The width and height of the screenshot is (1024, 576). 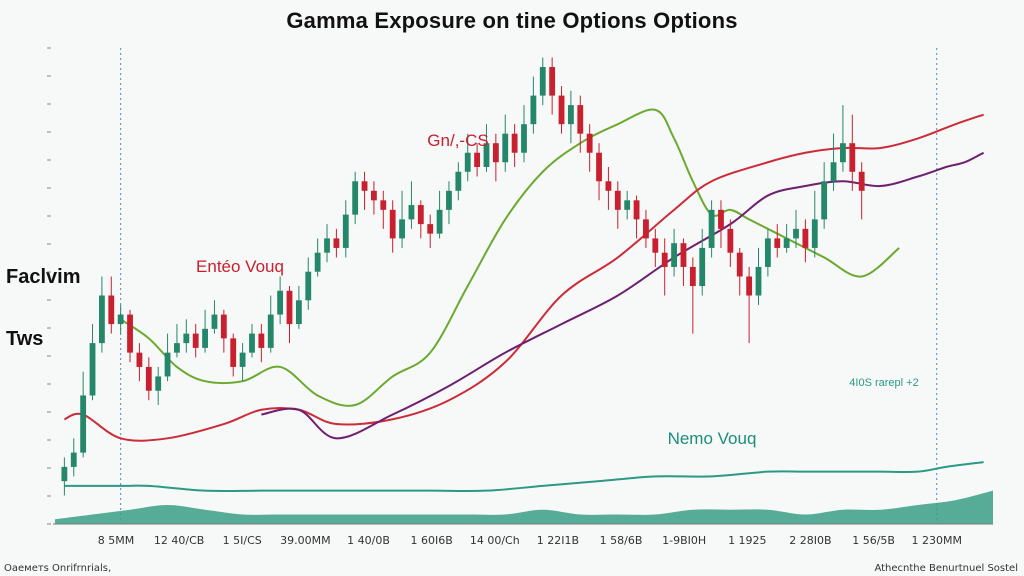 I want to click on area-series, so click(x=524, y=507).